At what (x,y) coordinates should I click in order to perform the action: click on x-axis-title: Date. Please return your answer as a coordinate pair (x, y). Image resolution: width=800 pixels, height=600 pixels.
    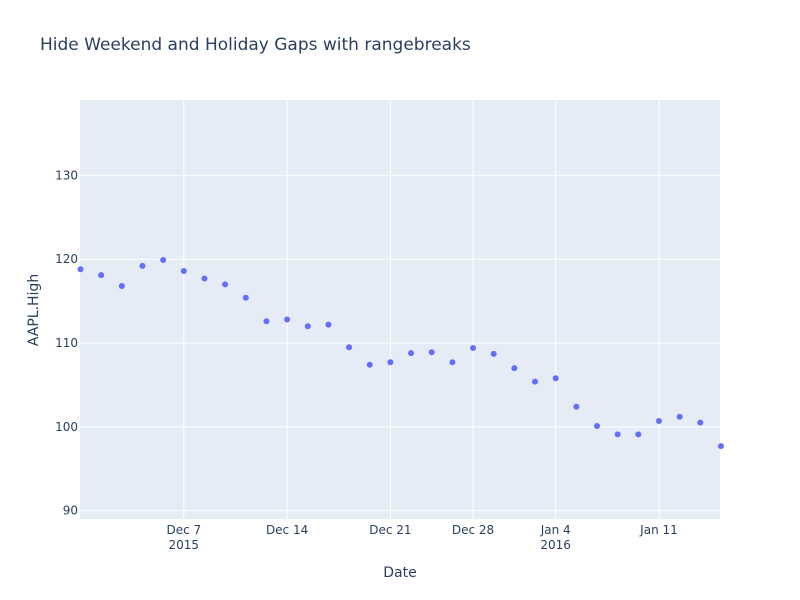
    Looking at the image, I should click on (399, 573).